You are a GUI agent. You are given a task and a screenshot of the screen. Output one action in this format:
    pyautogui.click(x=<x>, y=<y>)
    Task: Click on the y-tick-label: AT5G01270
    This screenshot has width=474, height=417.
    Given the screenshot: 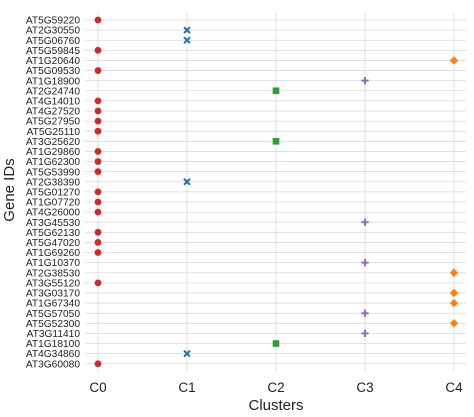 What is the action you would take?
    pyautogui.click(x=53, y=192)
    